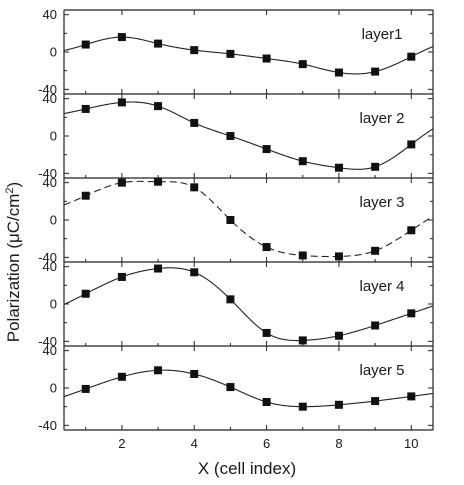  Describe the element at coordinates (194, 443) in the screenshot. I see `x-tick-label: 4` at that location.